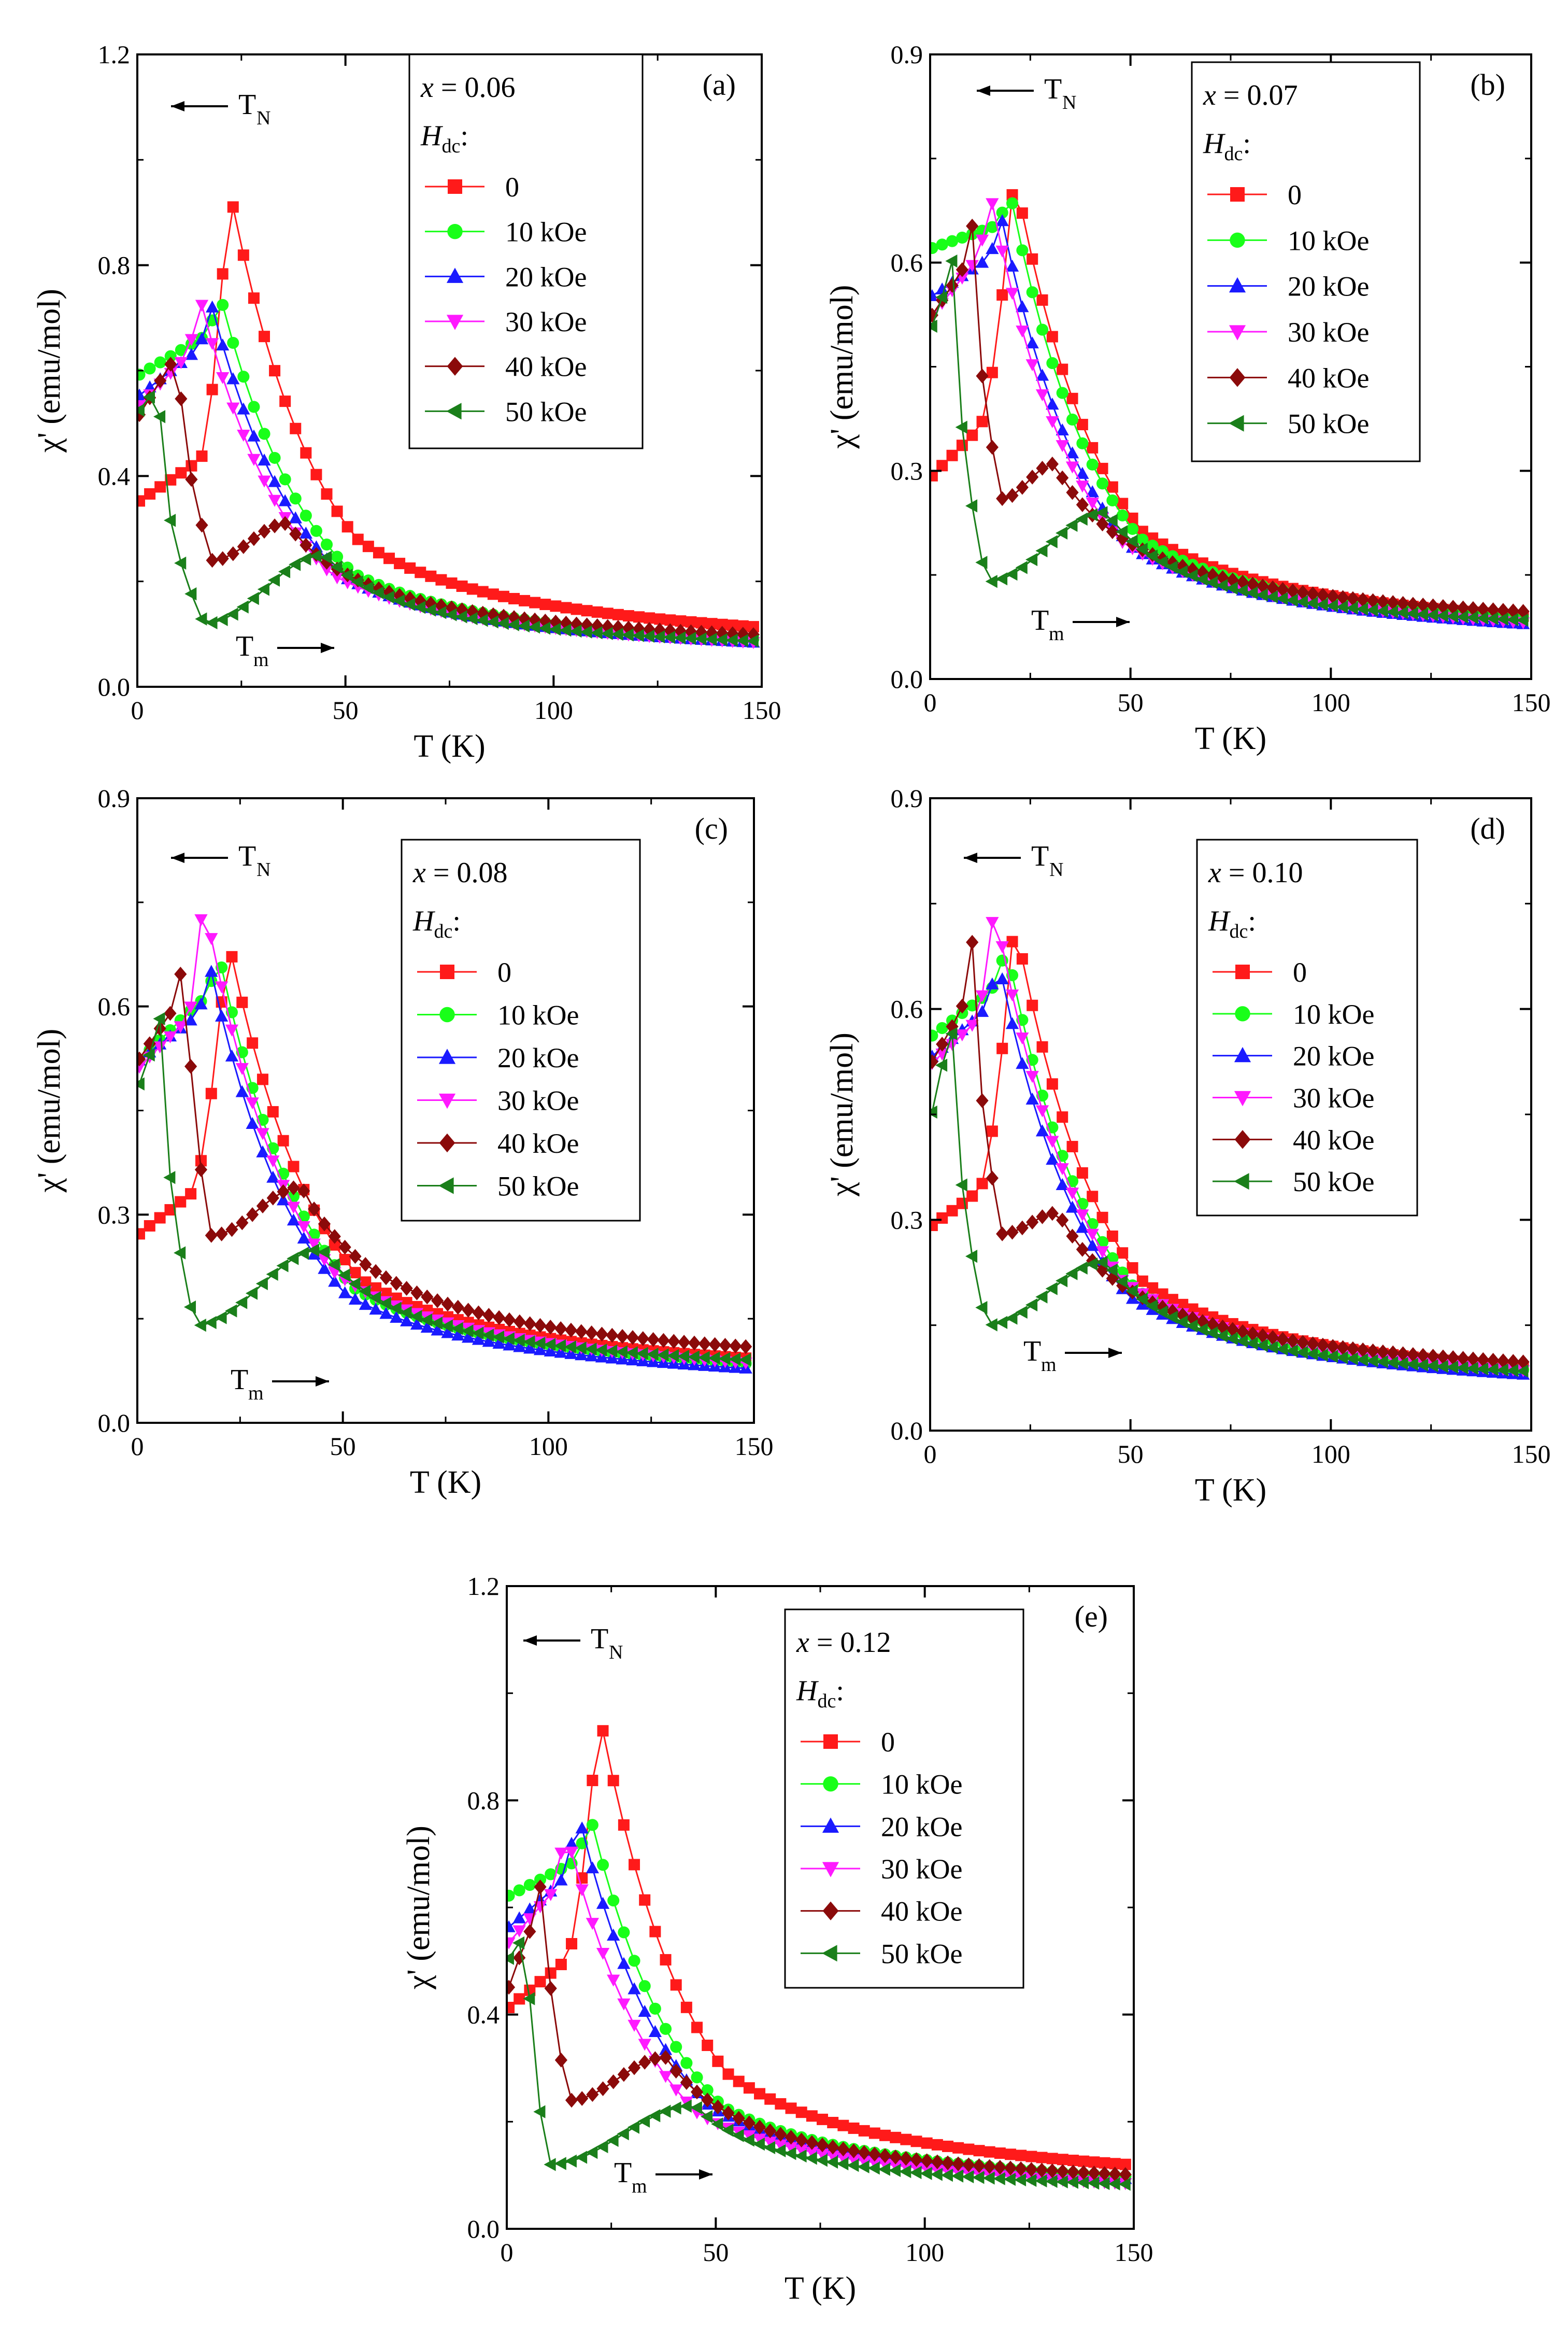 This screenshot has height=2347, width=1568. Describe the element at coordinates (548, 1446) in the screenshot. I see `x-tick-label: 100` at that location.